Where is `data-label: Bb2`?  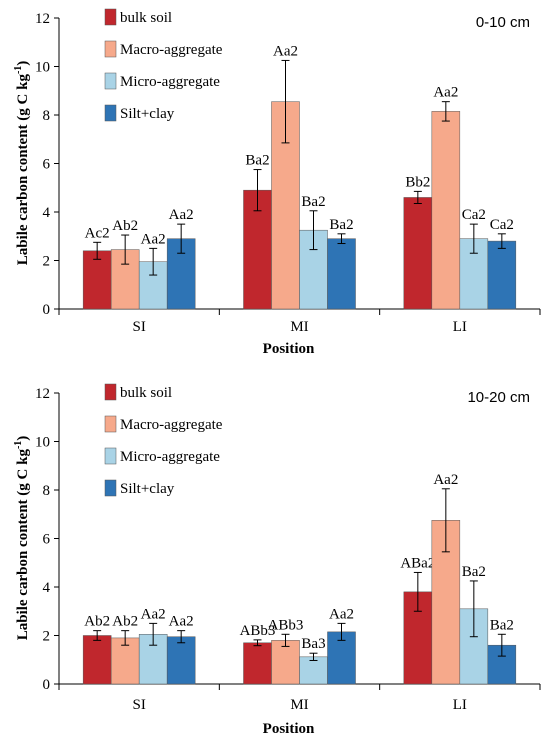 data-label: Bb2 is located at coordinates (417, 182).